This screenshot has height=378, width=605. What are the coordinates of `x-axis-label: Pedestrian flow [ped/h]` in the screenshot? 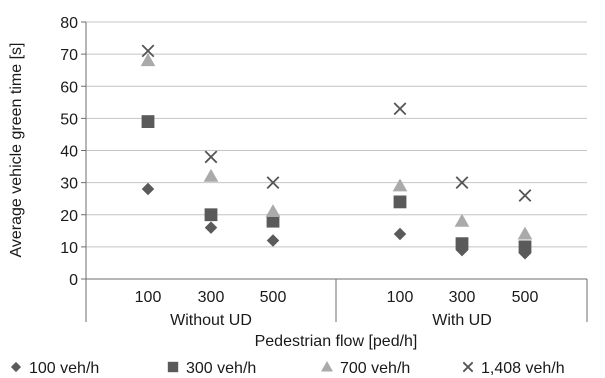 It's located at (336, 341).